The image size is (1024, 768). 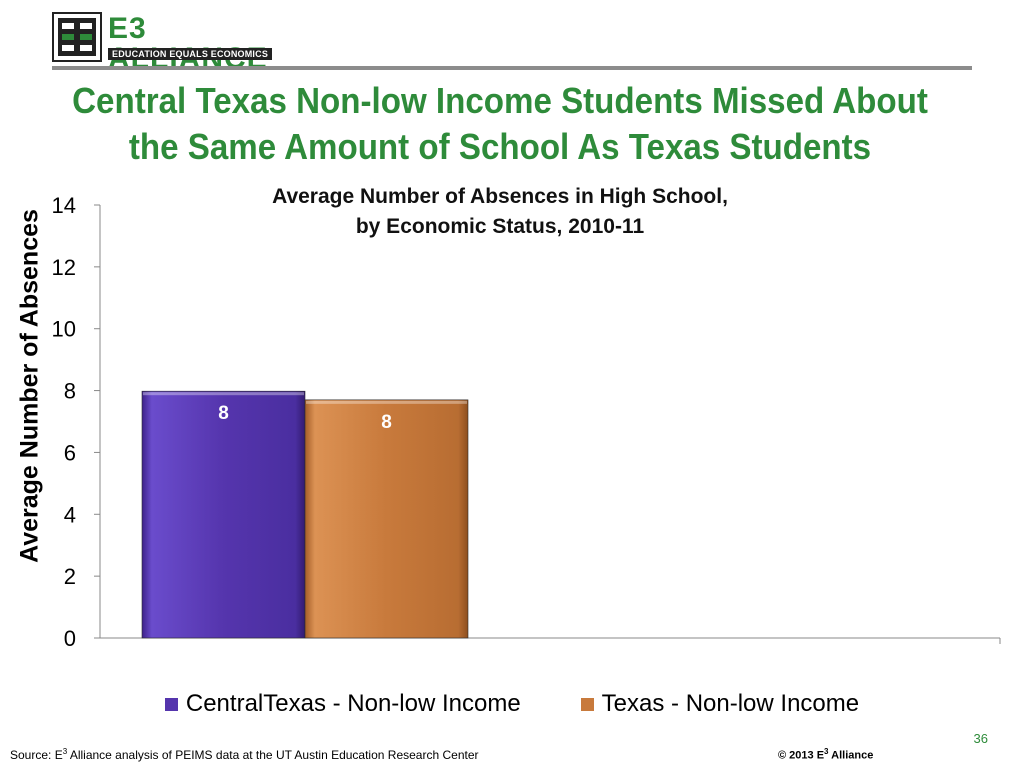 What do you see at coordinates (353, 703) in the screenshot?
I see `legend-label: CentralTexas - Non-low Income` at bounding box center [353, 703].